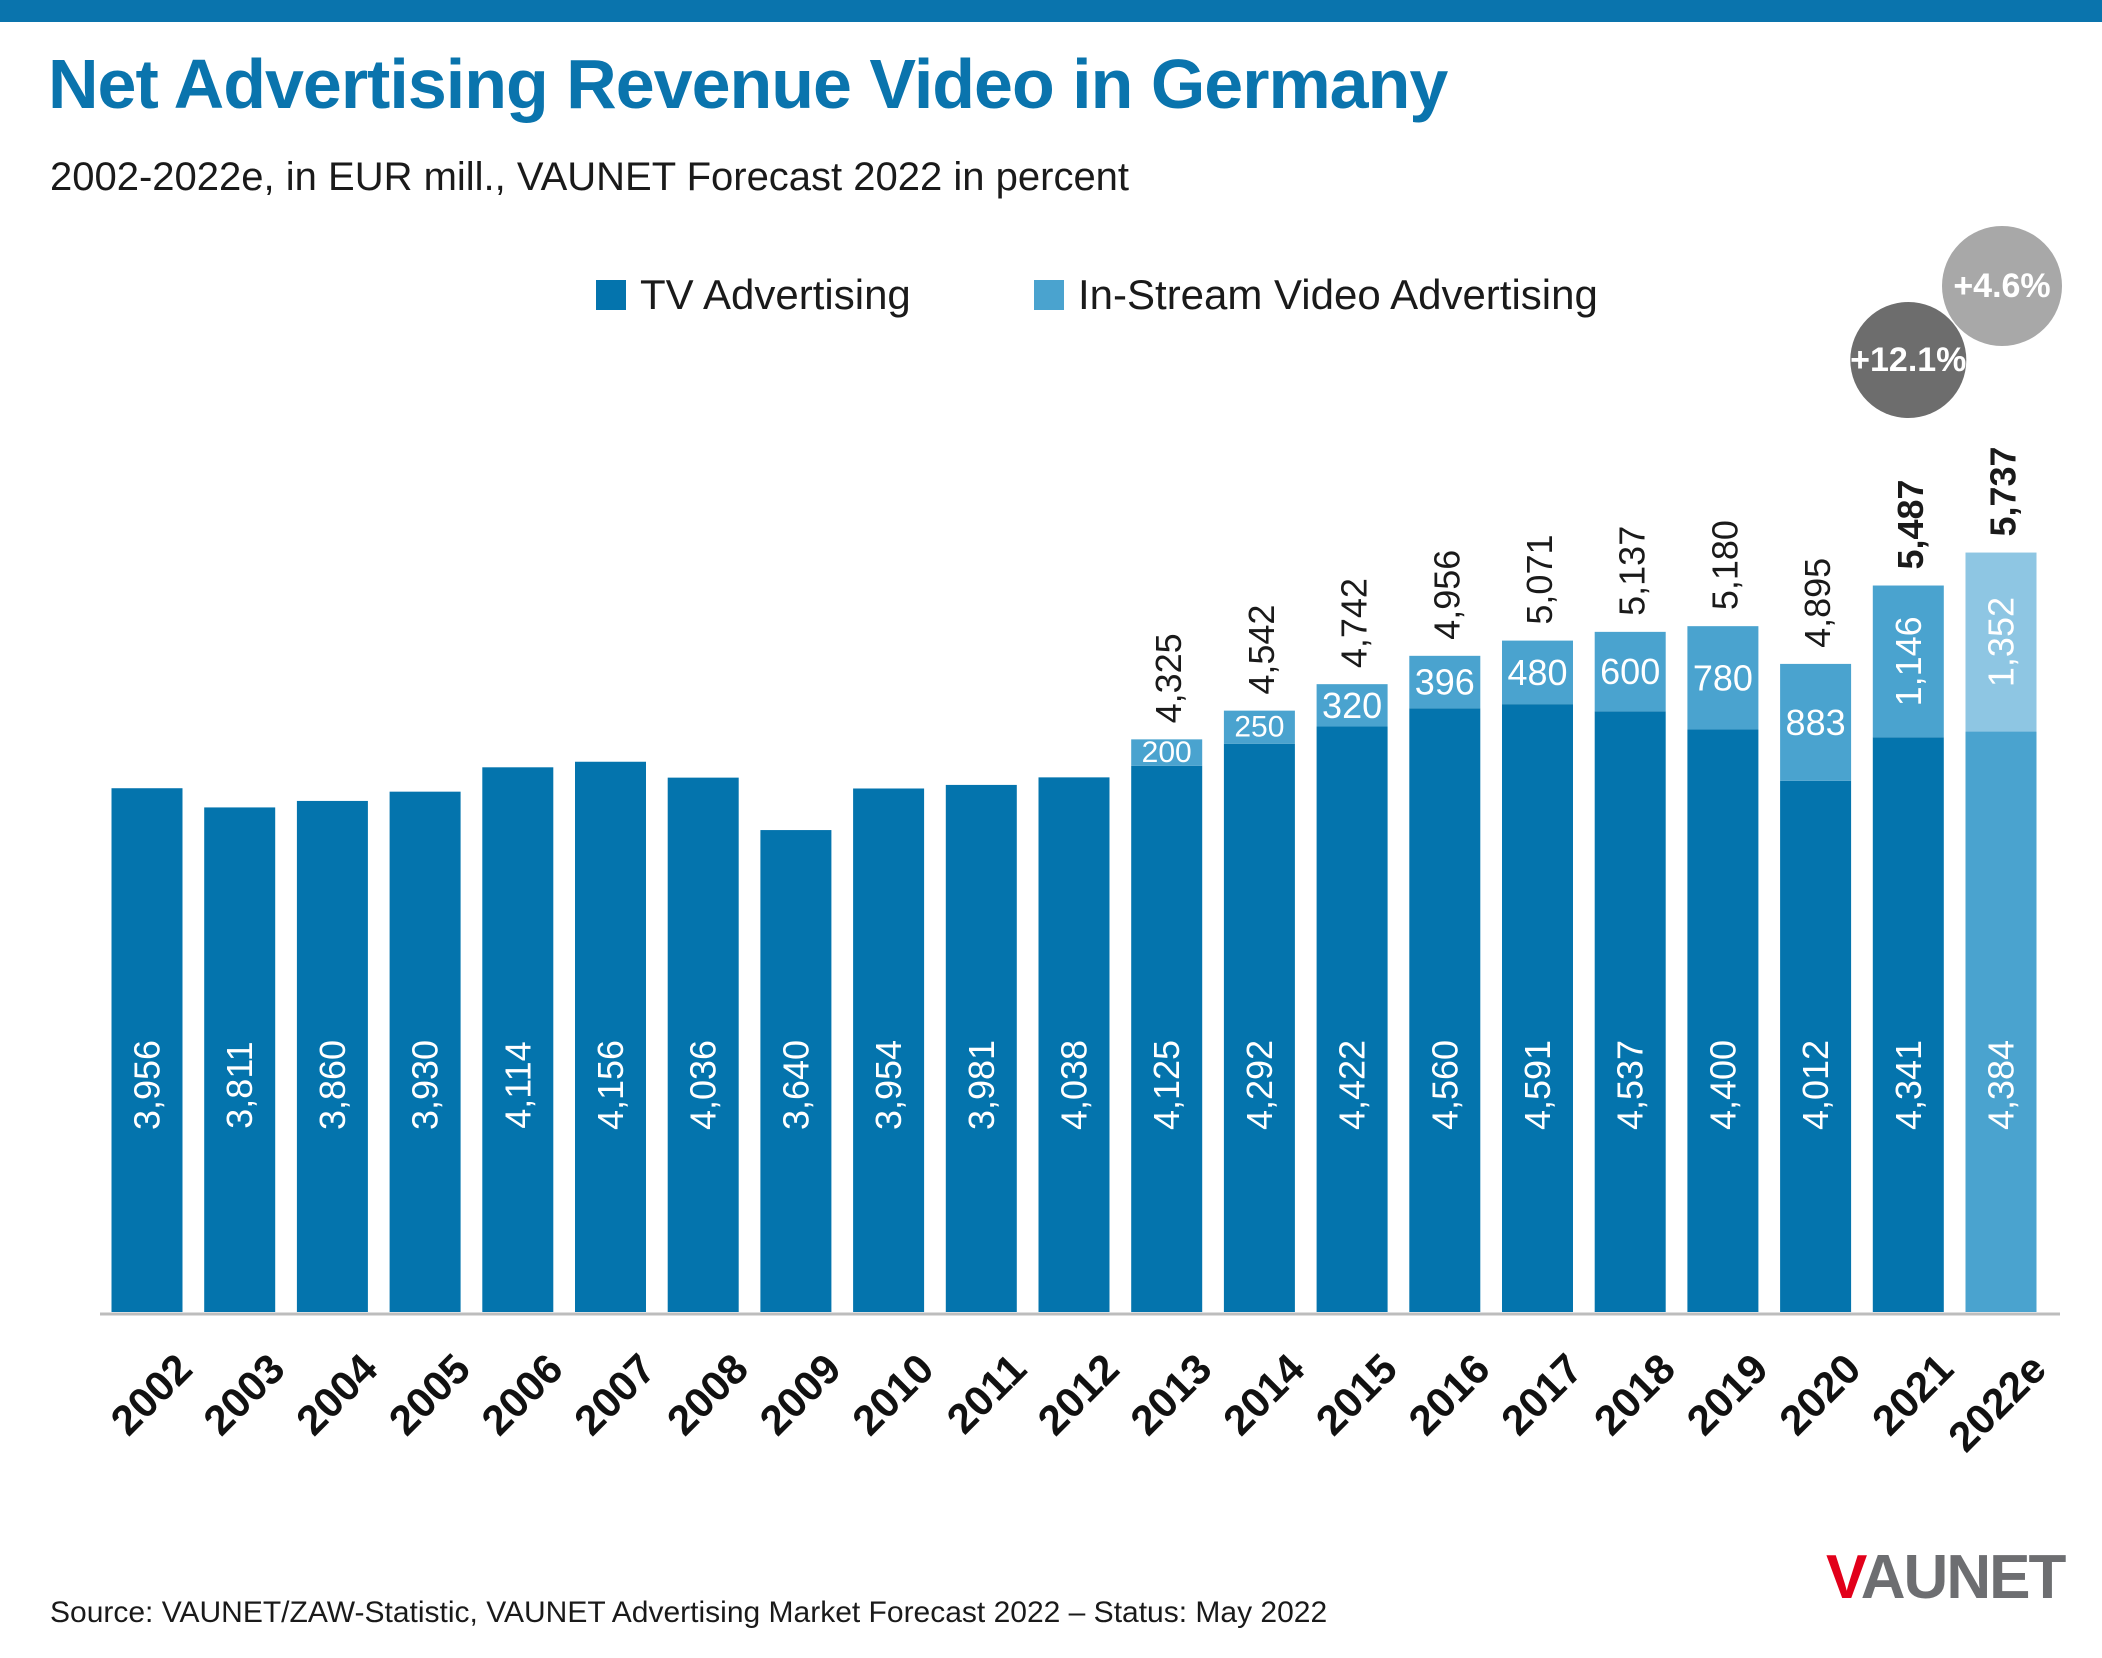  What do you see at coordinates (611, 295) in the screenshot?
I see `legend-swatch-tv` at bounding box center [611, 295].